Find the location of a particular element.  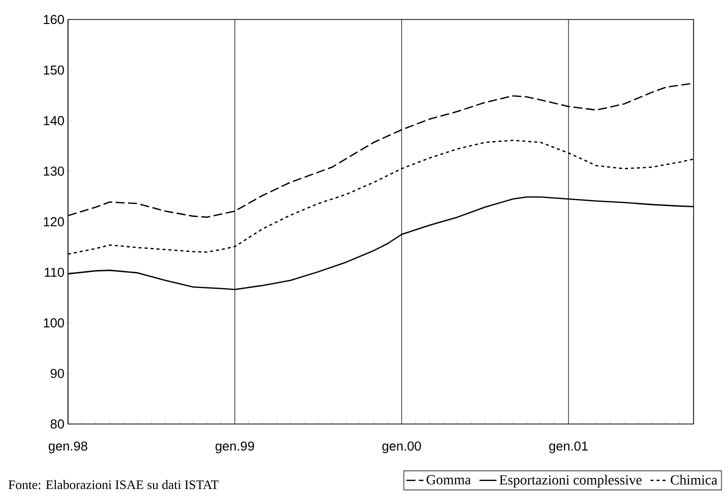

y-tick-label: 140 is located at coordinates (54, 121).